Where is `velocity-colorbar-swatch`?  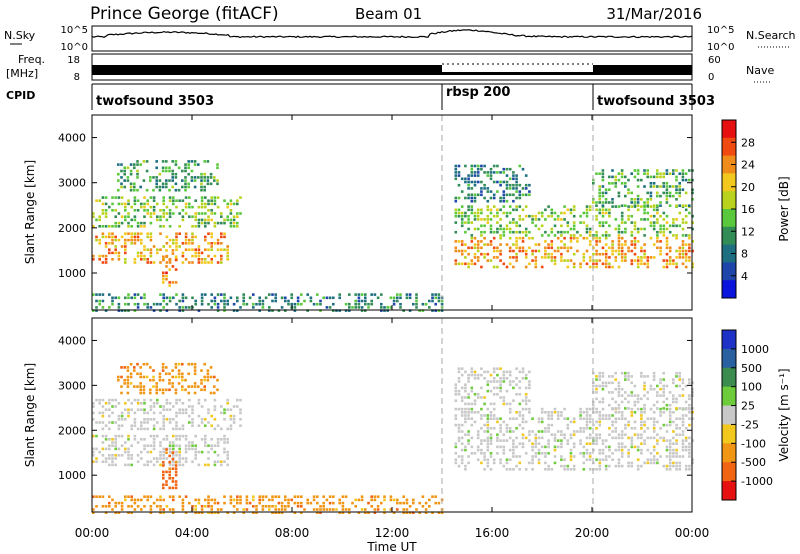
velocity-colorbar-swatch is located at coordinates (729, 434).